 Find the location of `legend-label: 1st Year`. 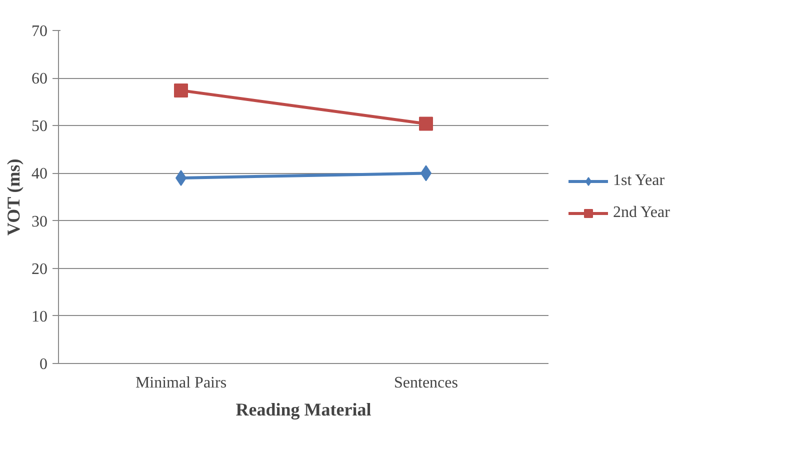

legend-label: 1st Year is located at coordinates (639, 181).